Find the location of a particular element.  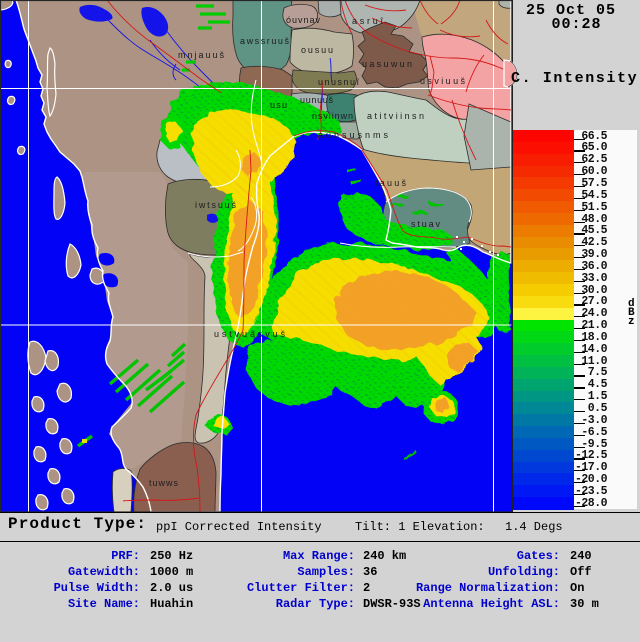

svg-text: óuvnav is located at coordinates (303, 20).